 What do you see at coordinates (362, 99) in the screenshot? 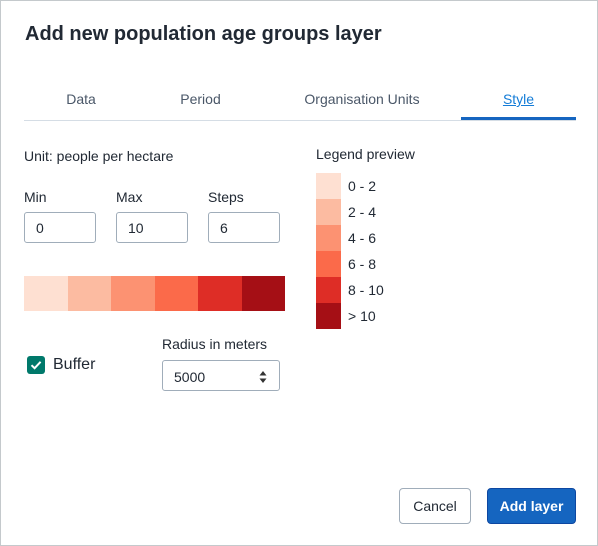
I see `tab-label: Organisation Units` at bounding box center [362, 99].